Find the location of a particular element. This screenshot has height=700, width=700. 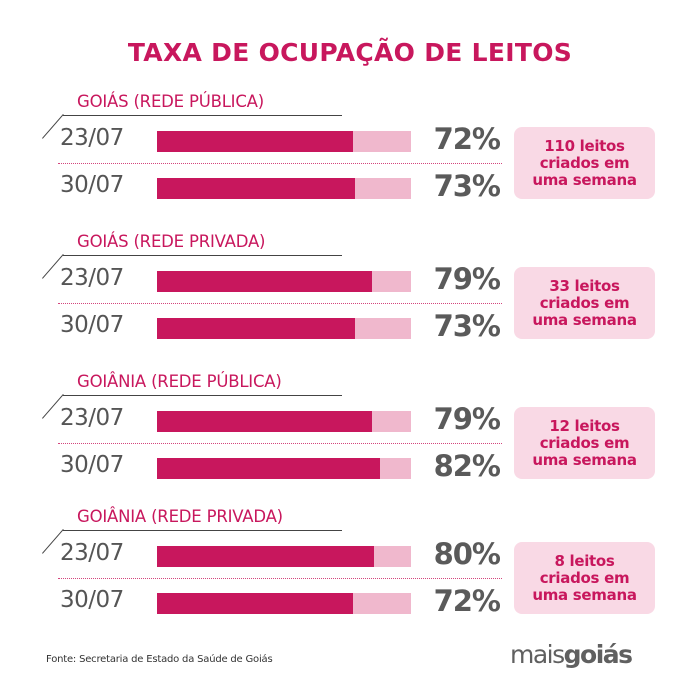

value-label: 82% is located at coordinates (467, 466).